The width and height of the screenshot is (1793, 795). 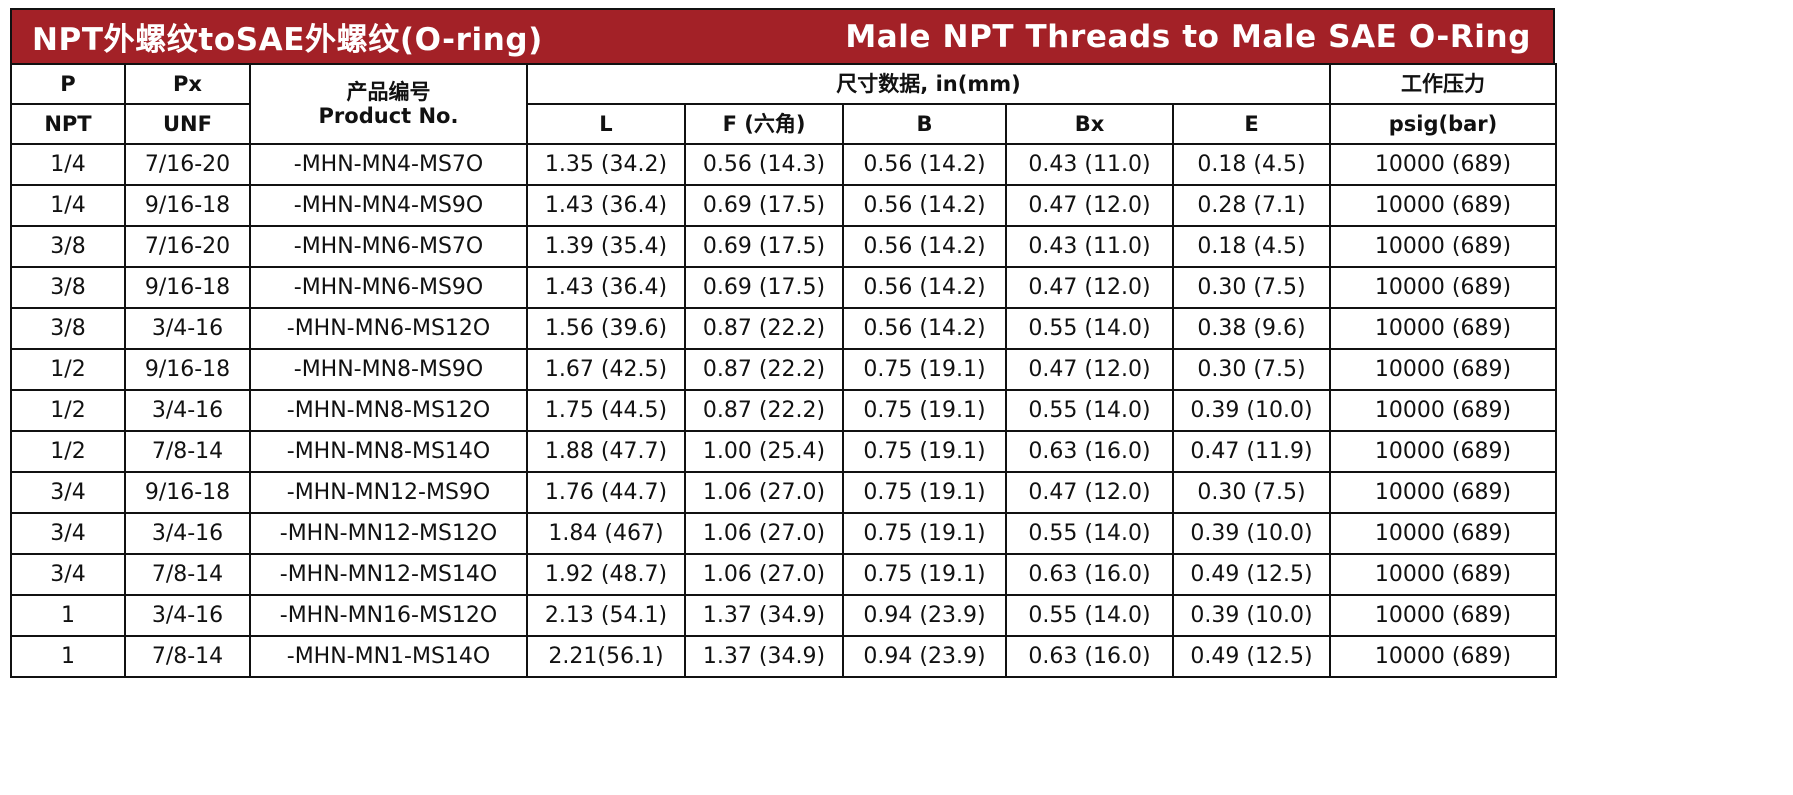 I want to click on cell-unf: 7/16-20, so click(x=187, y=246).